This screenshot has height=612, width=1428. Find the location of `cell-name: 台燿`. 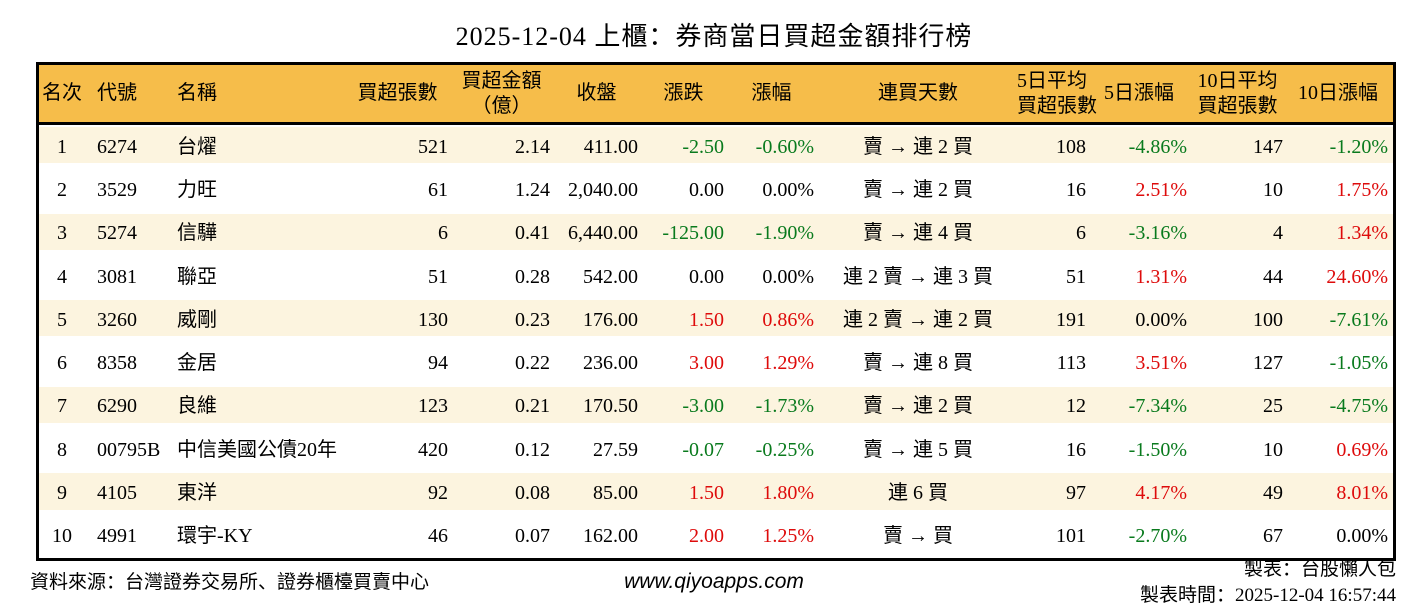

cell-name: 台燿 is located at coordinates (197, 146).